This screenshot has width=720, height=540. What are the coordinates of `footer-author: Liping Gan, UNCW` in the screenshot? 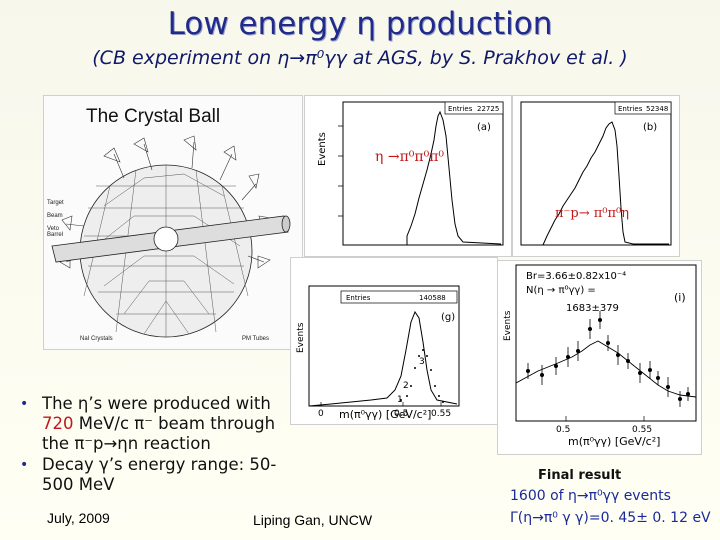 It's located at (313, 520).